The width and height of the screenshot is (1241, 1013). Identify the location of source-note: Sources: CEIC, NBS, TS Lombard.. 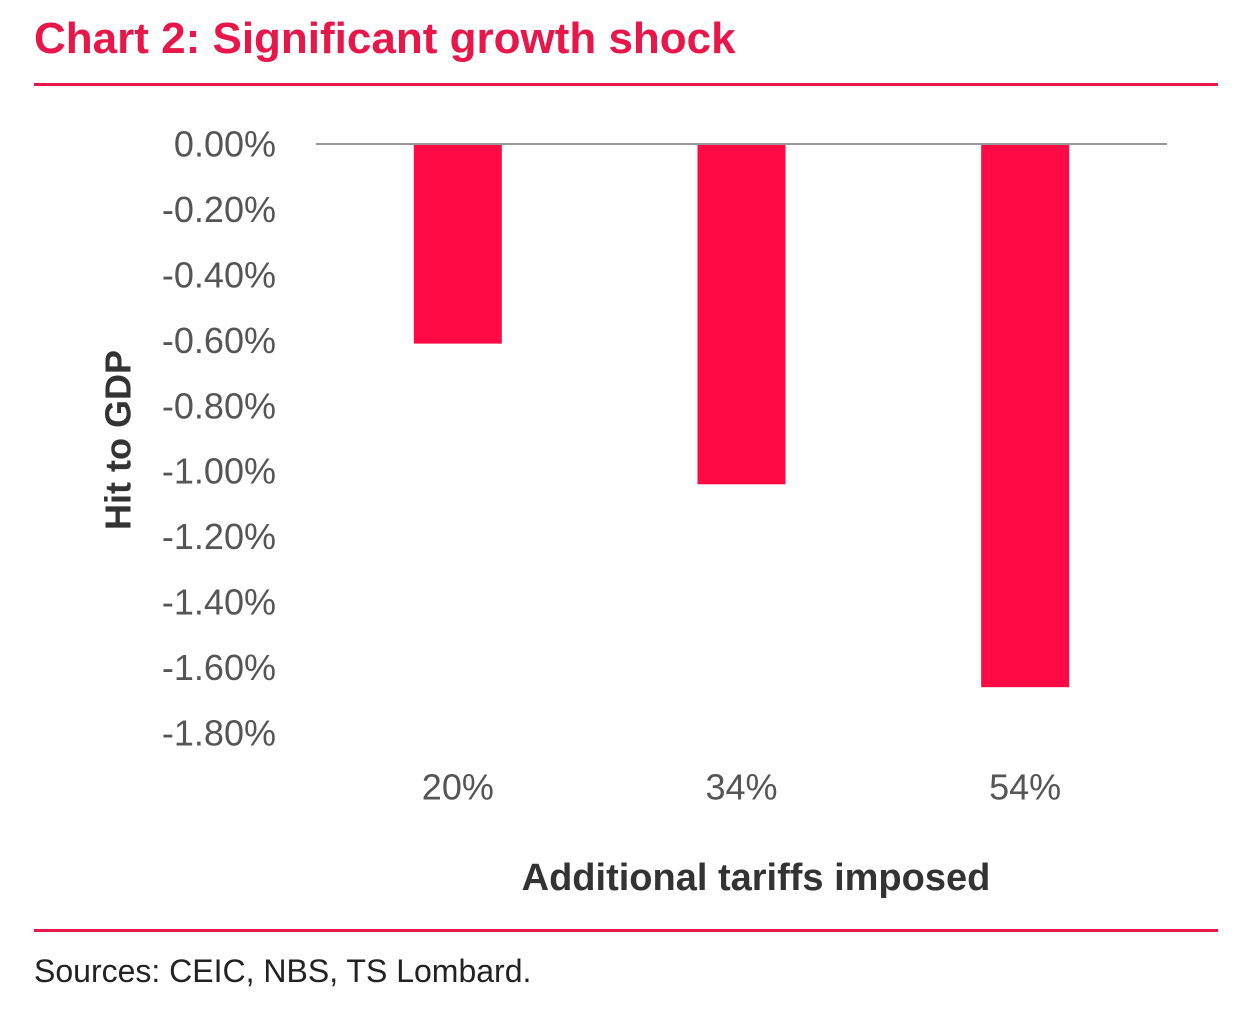
(283, 971).